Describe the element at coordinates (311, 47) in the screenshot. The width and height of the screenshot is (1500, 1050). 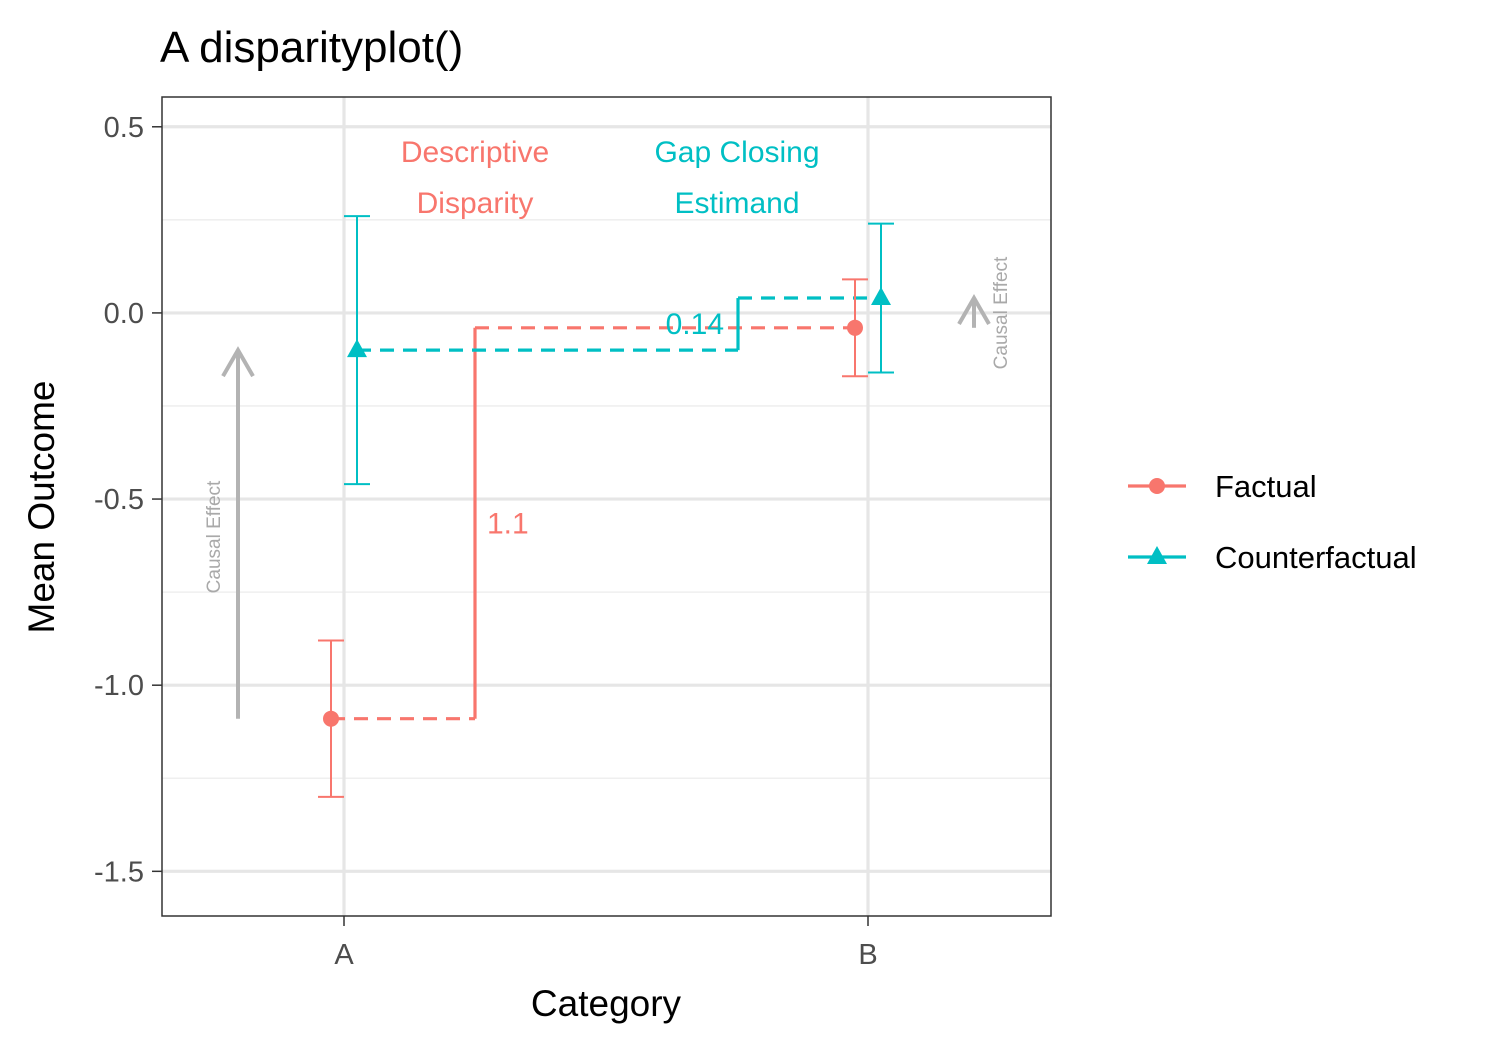
I see `chart-title: A disparityplot()` at that location.